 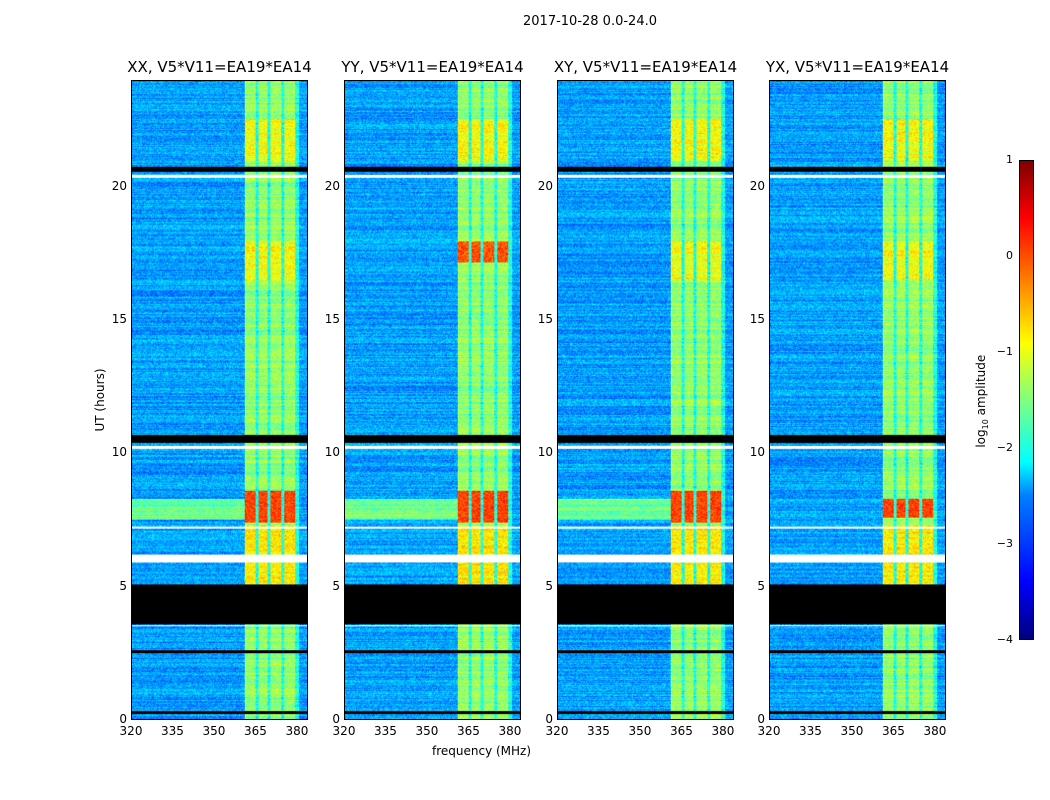 What do you see at coordinates (982, 401) in the screenshot?
I see `colorbar-label: log10 amplitude` at bounding box center [982, 401].